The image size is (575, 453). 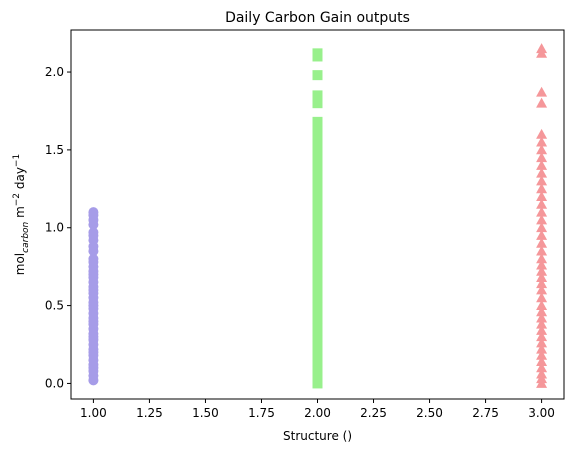 What do you see at coordinates (54, 72) in the screenshot?
I see `y-tick-label: 2.0` at bounding box center [54, 72].